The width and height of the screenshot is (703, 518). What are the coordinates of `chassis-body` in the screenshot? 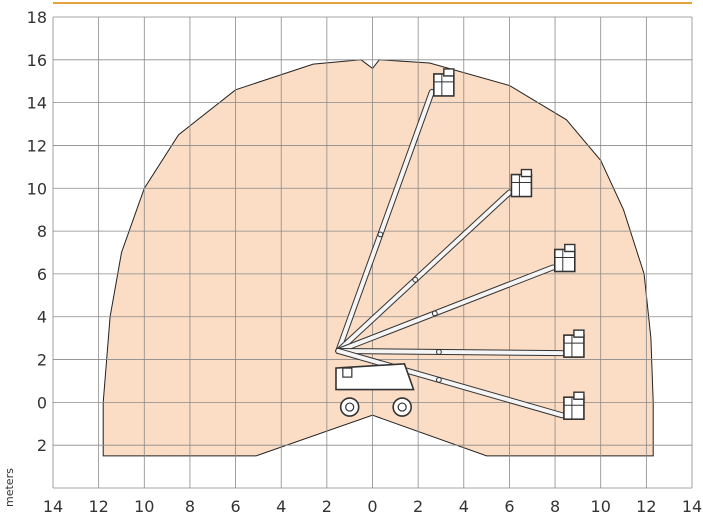 It's located at (375, 376).